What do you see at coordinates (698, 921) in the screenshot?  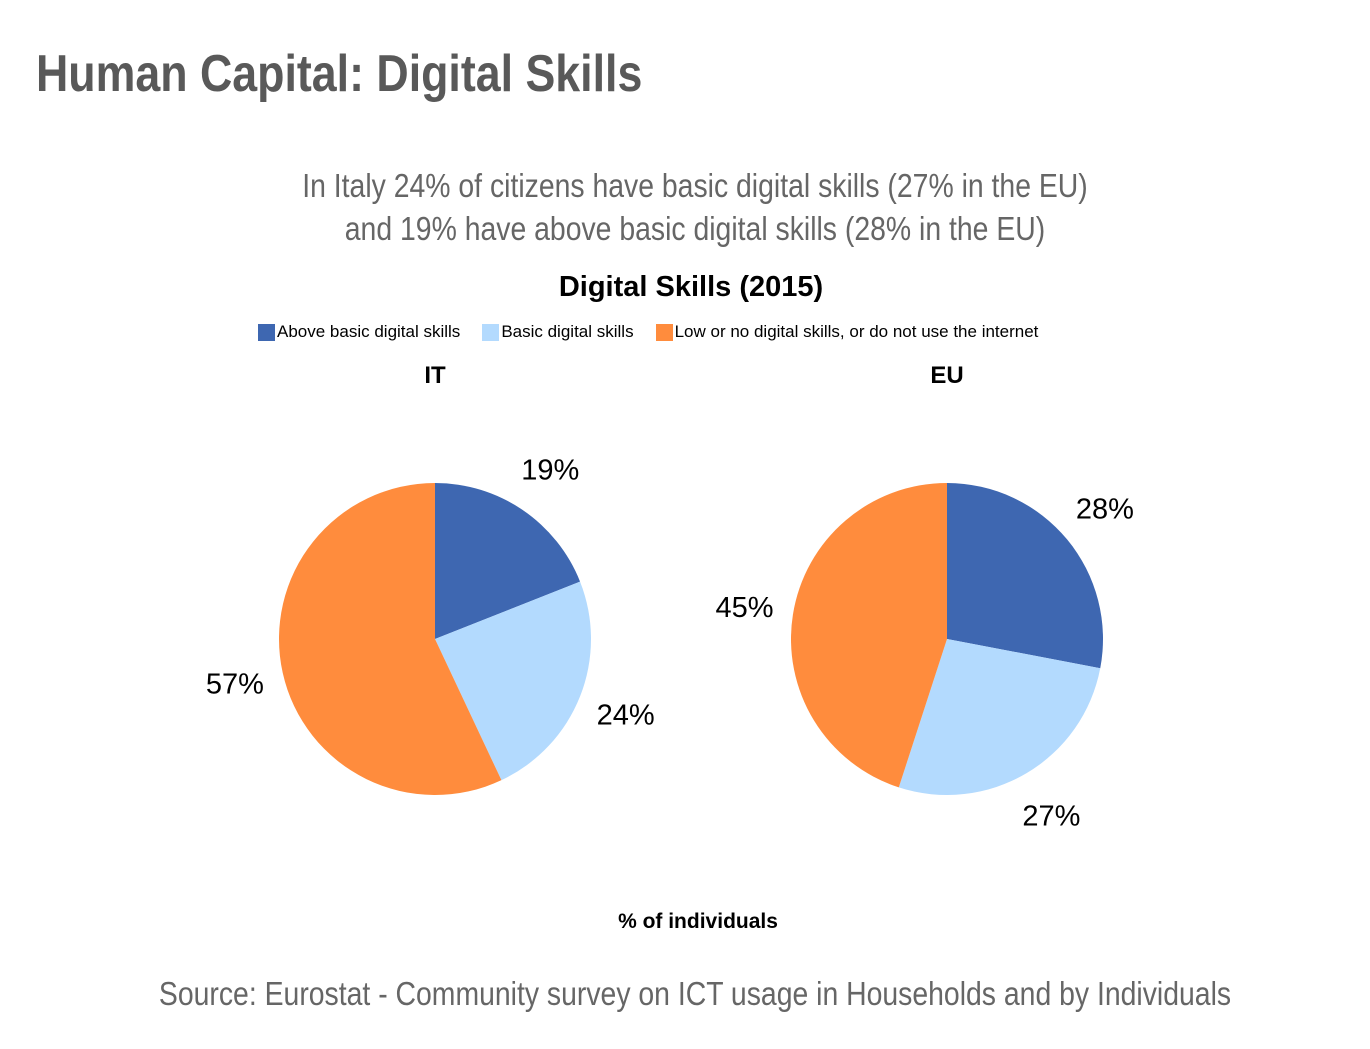 I see `x-axis-label: % of individuals` at bounding box center [698, 921].